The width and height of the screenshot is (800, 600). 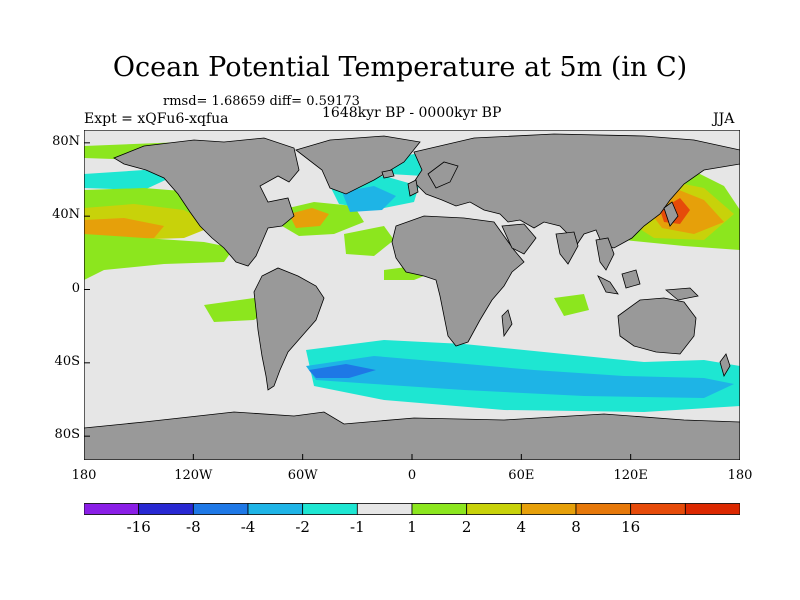 What do you see at coordinates (75, 288) in the screenshot?
I see `lat-tick-label: 0` at bounding box center [75, 288].